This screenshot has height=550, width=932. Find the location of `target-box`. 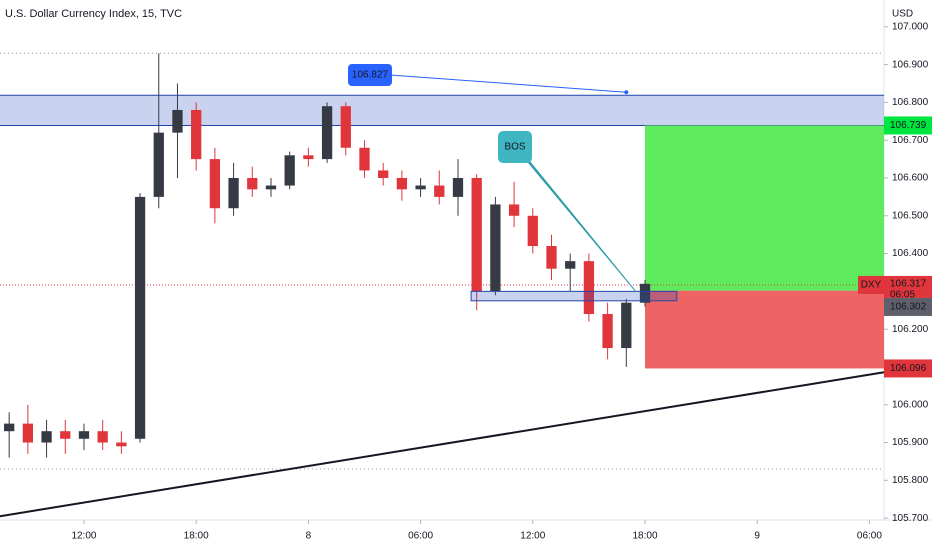

target-box is located at coordinates (764, 208).